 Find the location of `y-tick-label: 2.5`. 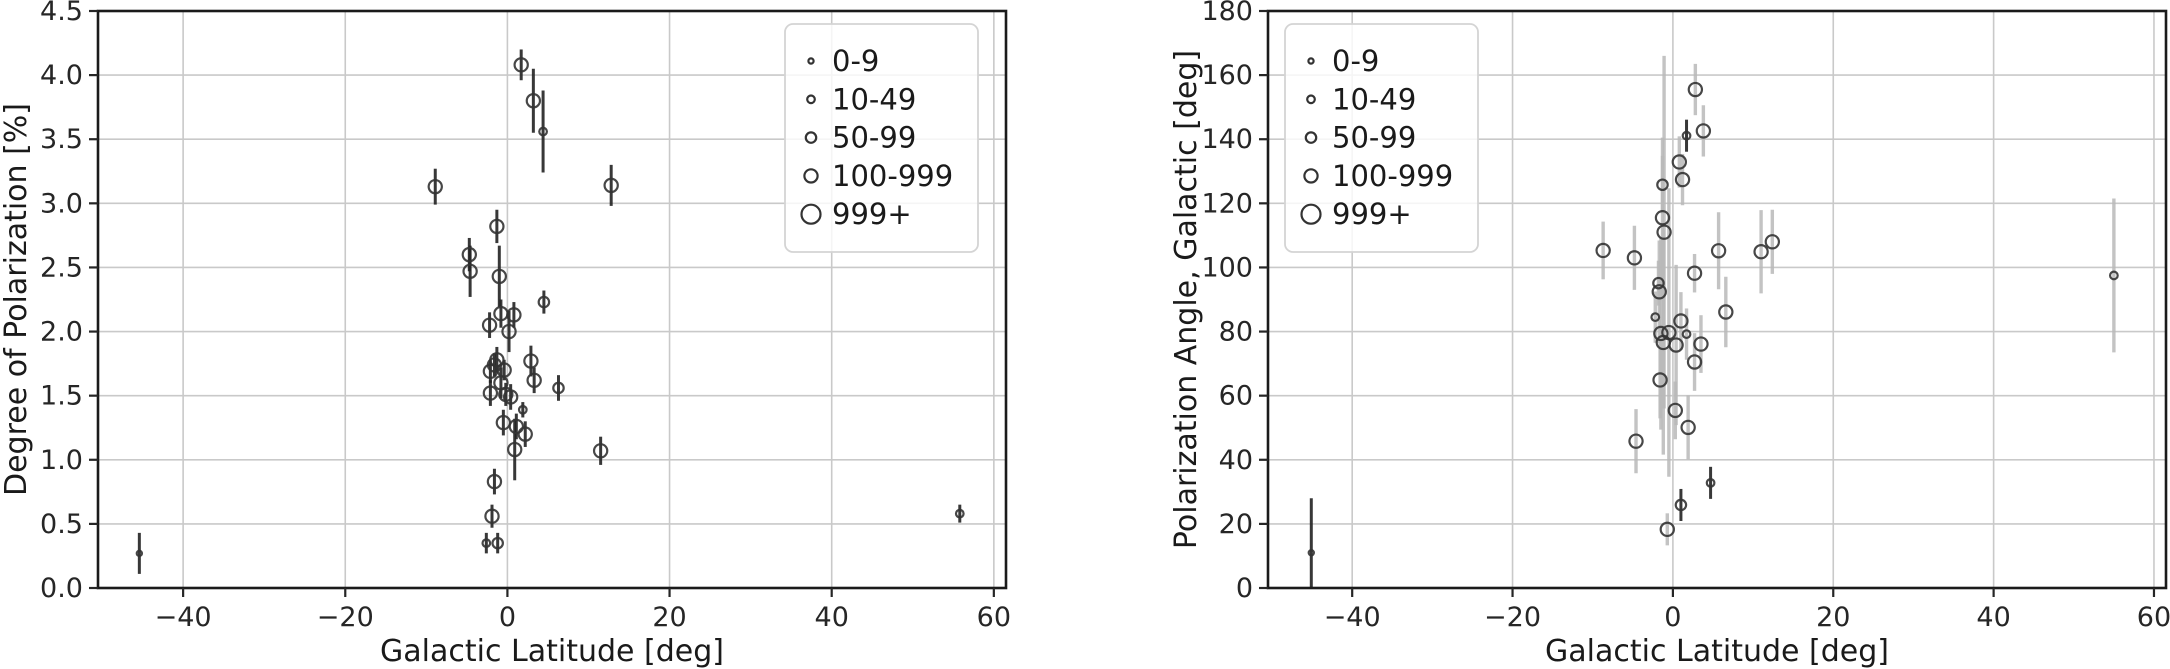

y-tick-label: 2.5 is located at coordinates (61, 267).